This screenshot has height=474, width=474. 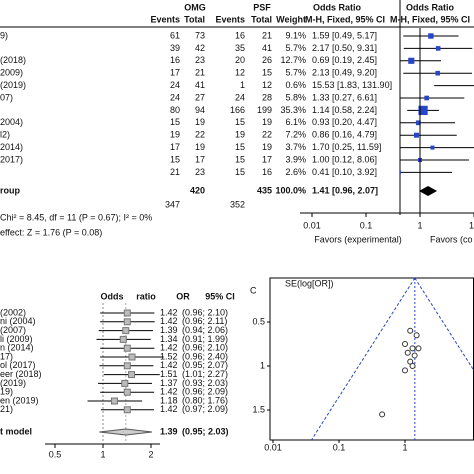 What do you see at coordinates (312, 225) in the screenshot?
I see `label: 0.01` at bounding box center [312, 225].